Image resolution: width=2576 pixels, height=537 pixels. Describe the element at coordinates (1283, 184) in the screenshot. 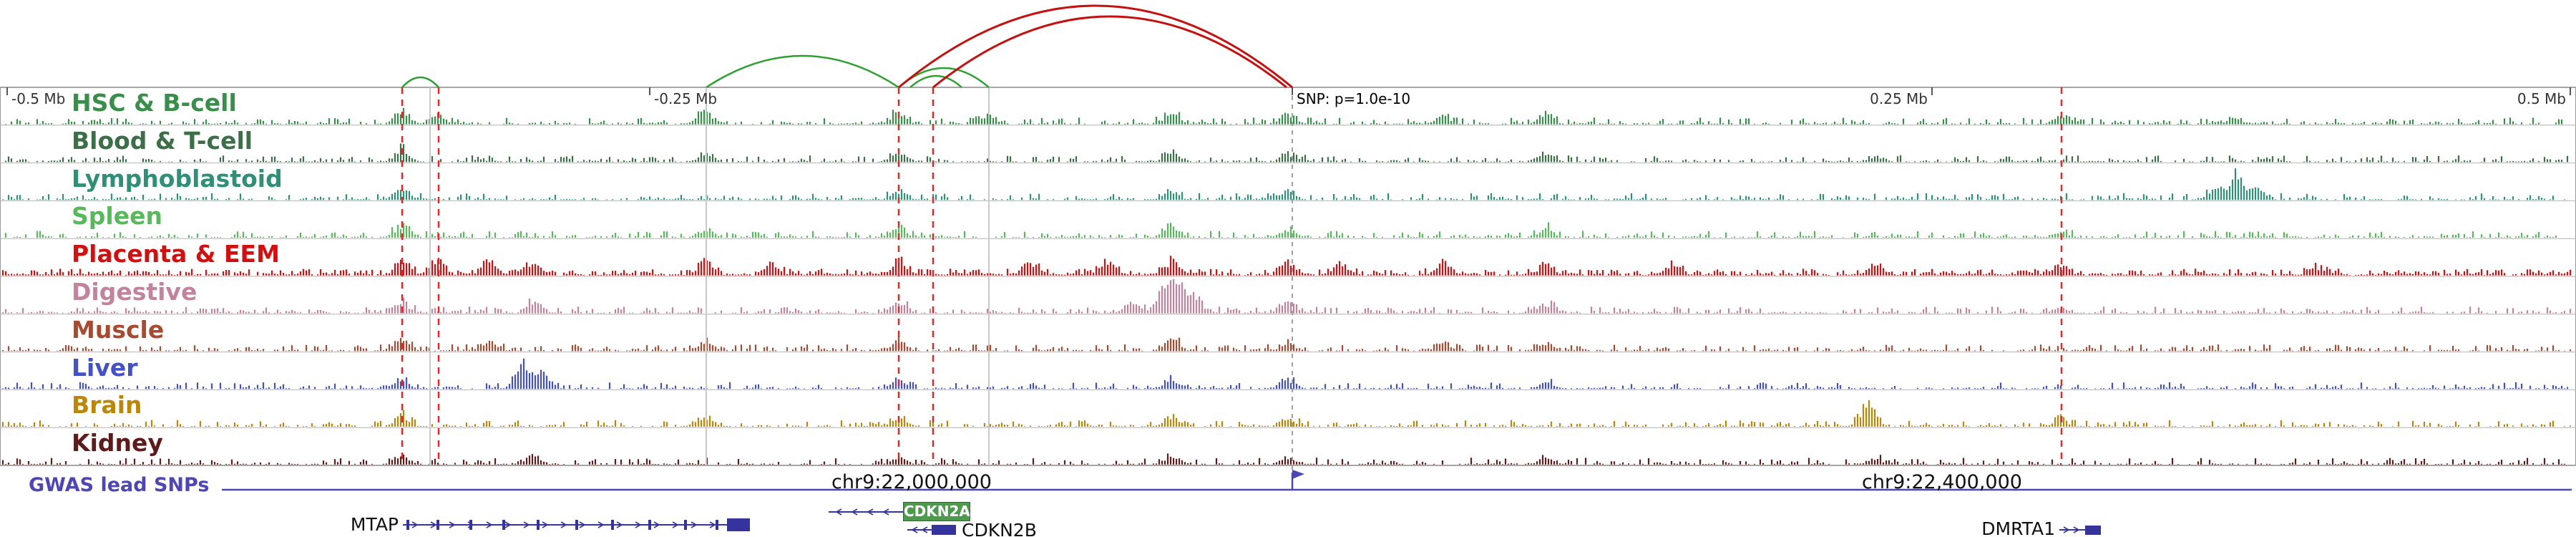

I see `signal-lymphoblastoid` at that location.